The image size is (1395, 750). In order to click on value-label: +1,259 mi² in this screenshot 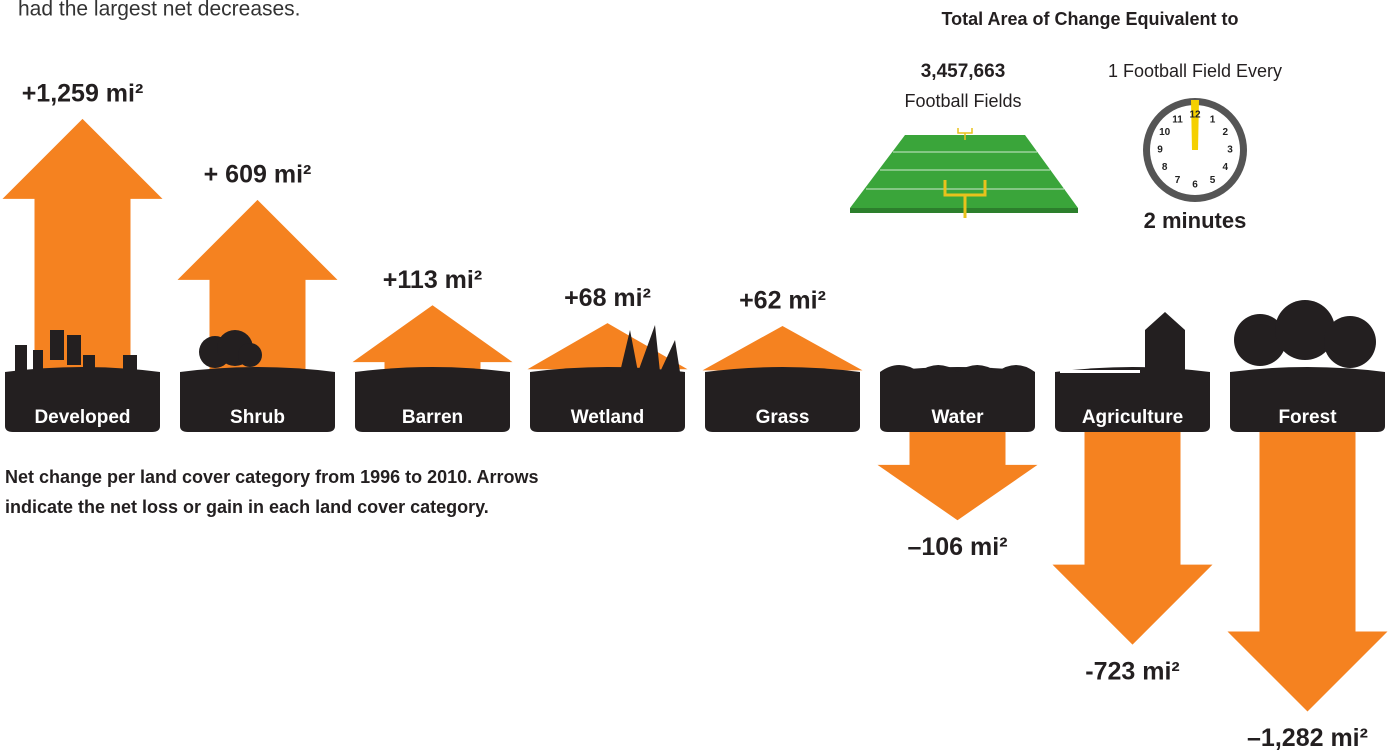, I will do `click(83, 93)`.